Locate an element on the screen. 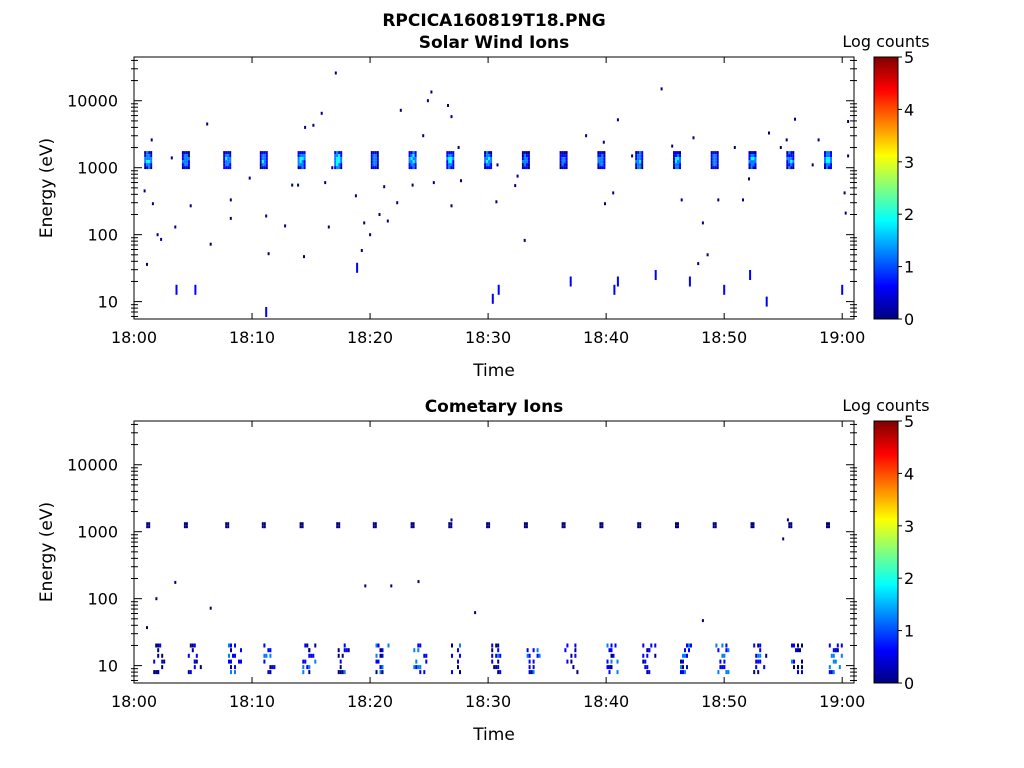  solar-wind-colorbar-label: Log counts is located at coordinates (885, 41).